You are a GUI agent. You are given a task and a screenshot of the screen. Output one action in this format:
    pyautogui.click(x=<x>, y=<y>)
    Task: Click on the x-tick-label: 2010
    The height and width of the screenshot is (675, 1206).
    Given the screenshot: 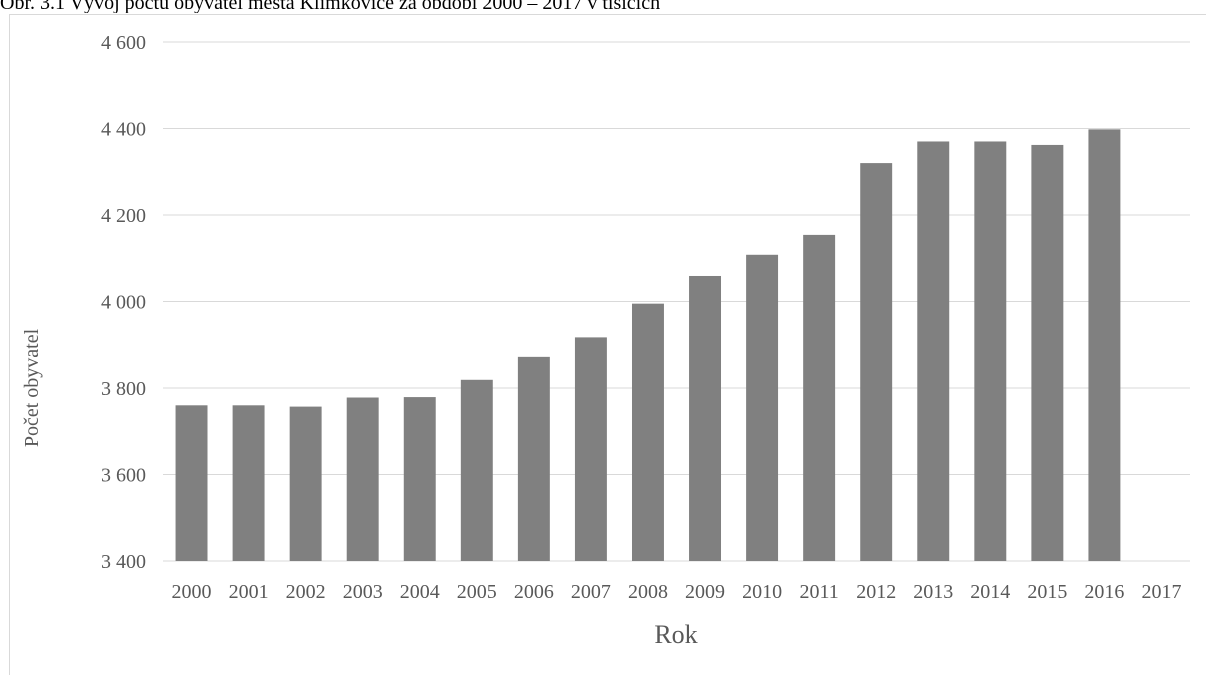 What is the action you would take?
    pyautogui.click(x=762, y=592)
    